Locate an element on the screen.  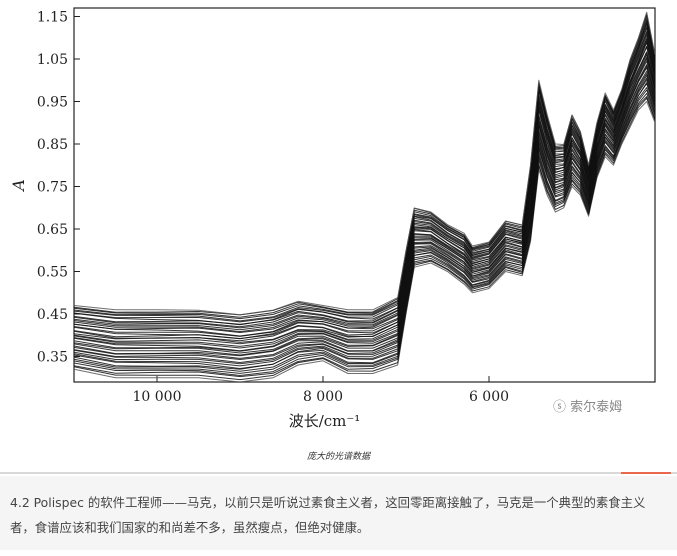
wechat-icon: ⓢ is located at coordinates (560, 407).